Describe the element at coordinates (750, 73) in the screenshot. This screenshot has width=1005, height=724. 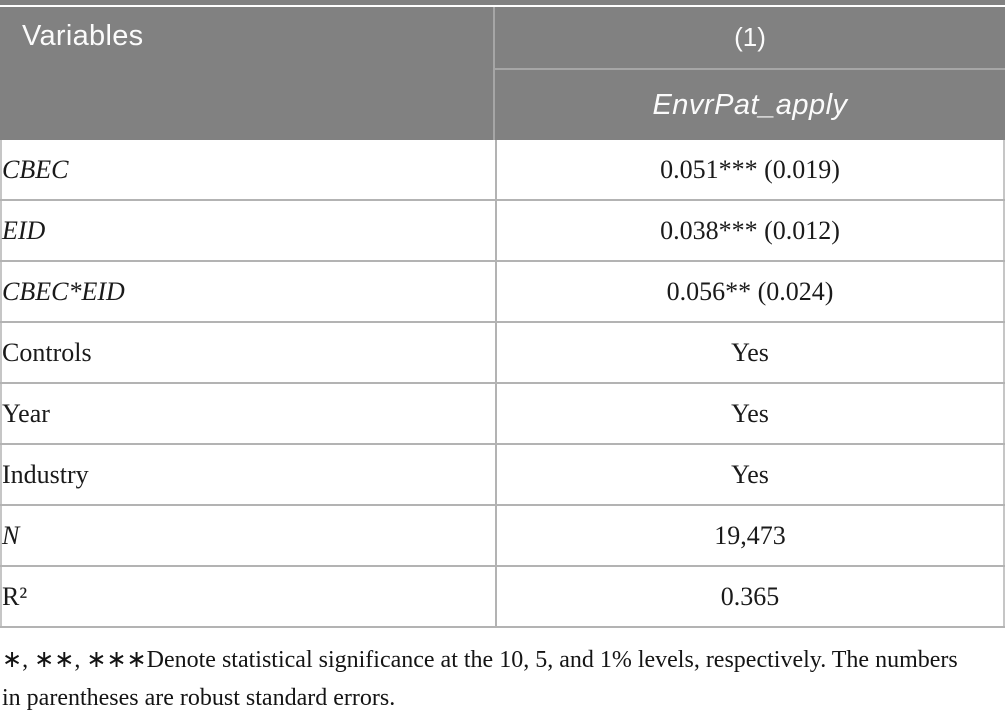
I see `header-model-column: (1) EnvrPat_apply` at that location.